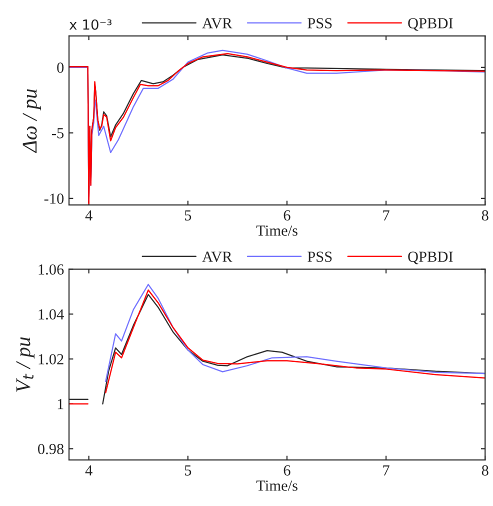 This screenshot has height=506, width=493. Describe the element at coordinates (90, 24) in the screenshot. I see `text: x 10⁻³` at that location.